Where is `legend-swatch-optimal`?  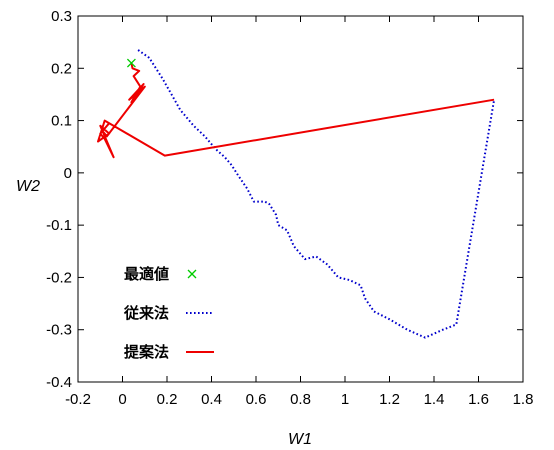 legend-swatch-optimal is located at coordinates (192, 274).